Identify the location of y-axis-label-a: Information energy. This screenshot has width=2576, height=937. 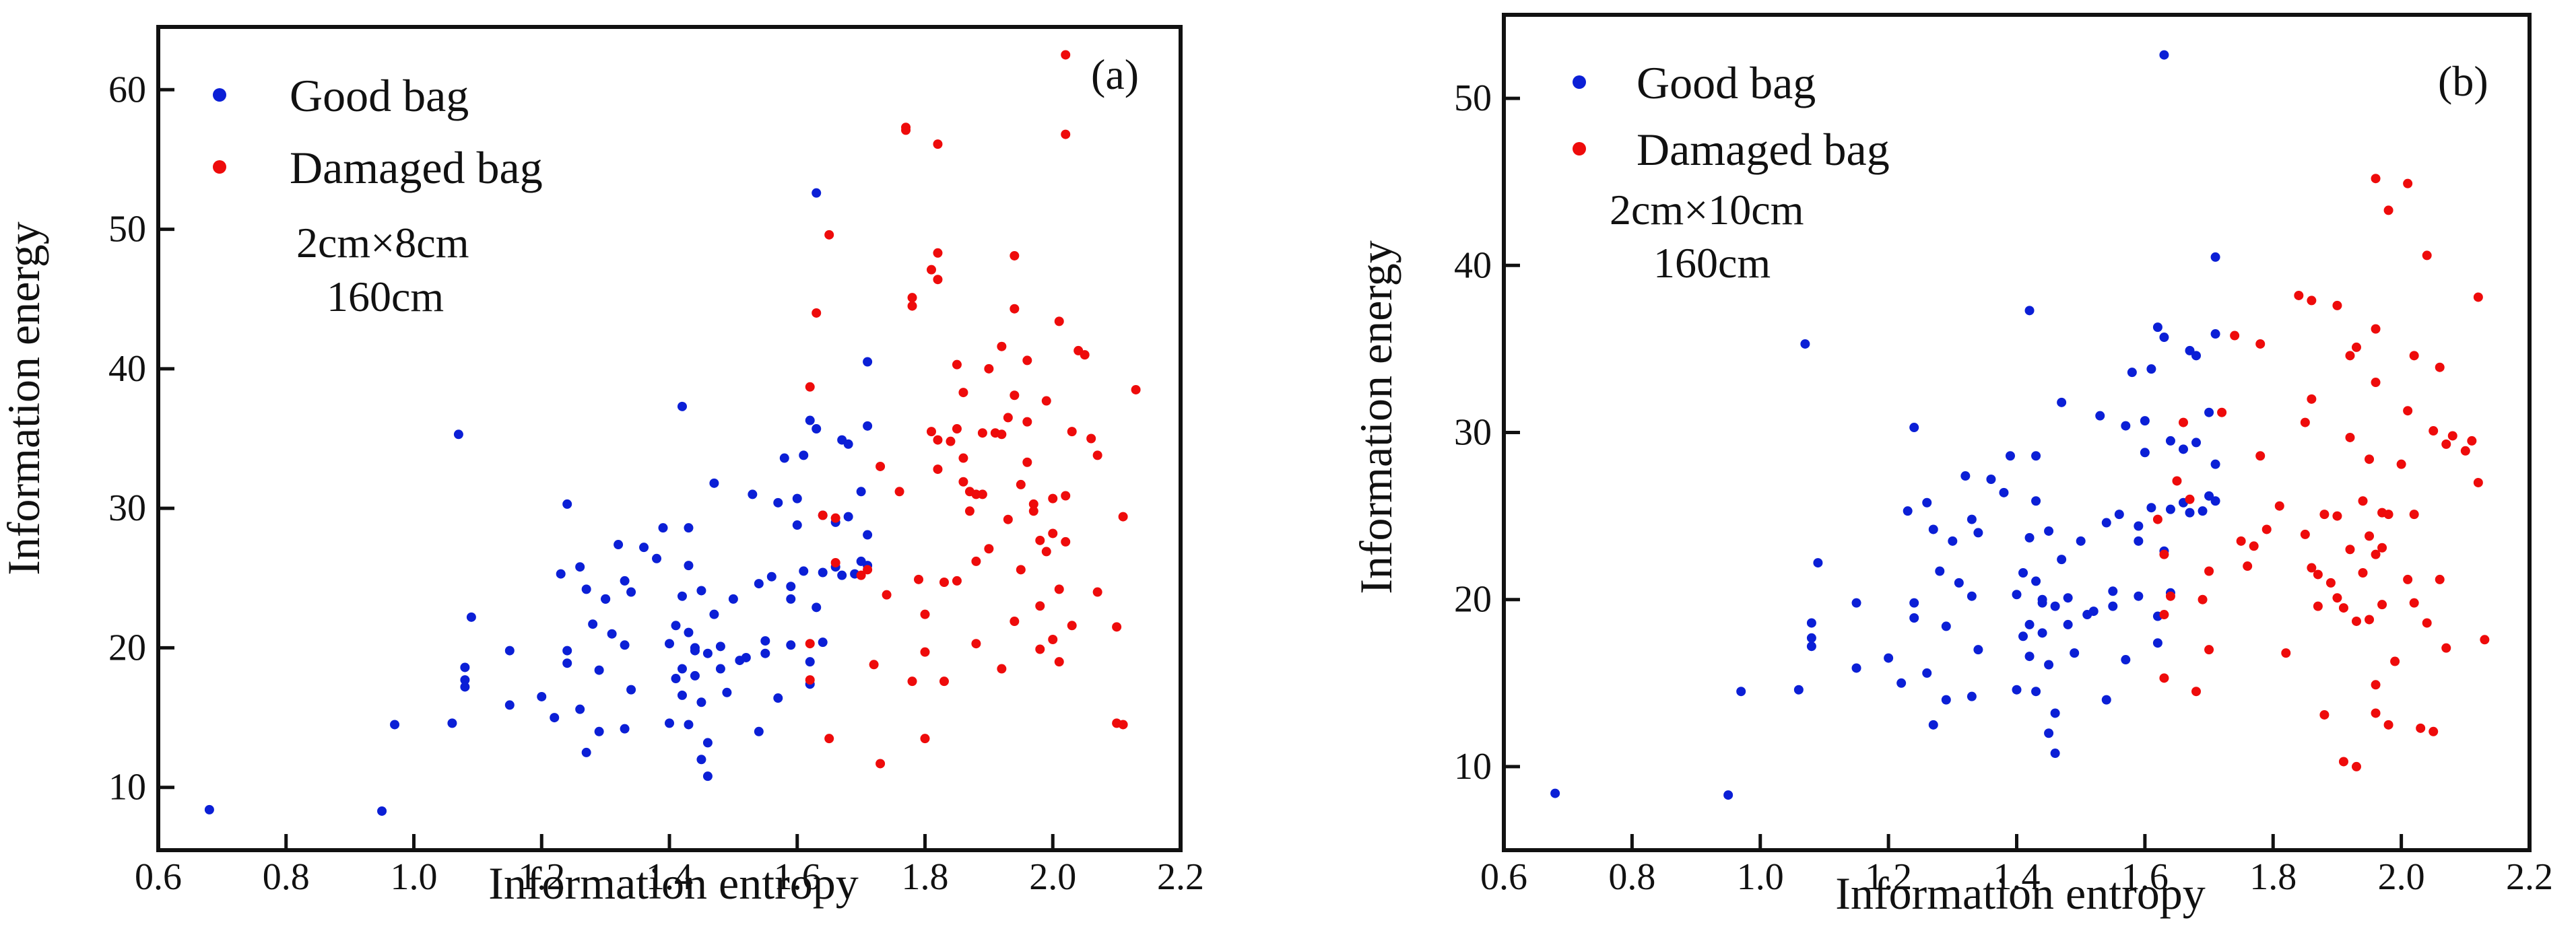
(24, 398).